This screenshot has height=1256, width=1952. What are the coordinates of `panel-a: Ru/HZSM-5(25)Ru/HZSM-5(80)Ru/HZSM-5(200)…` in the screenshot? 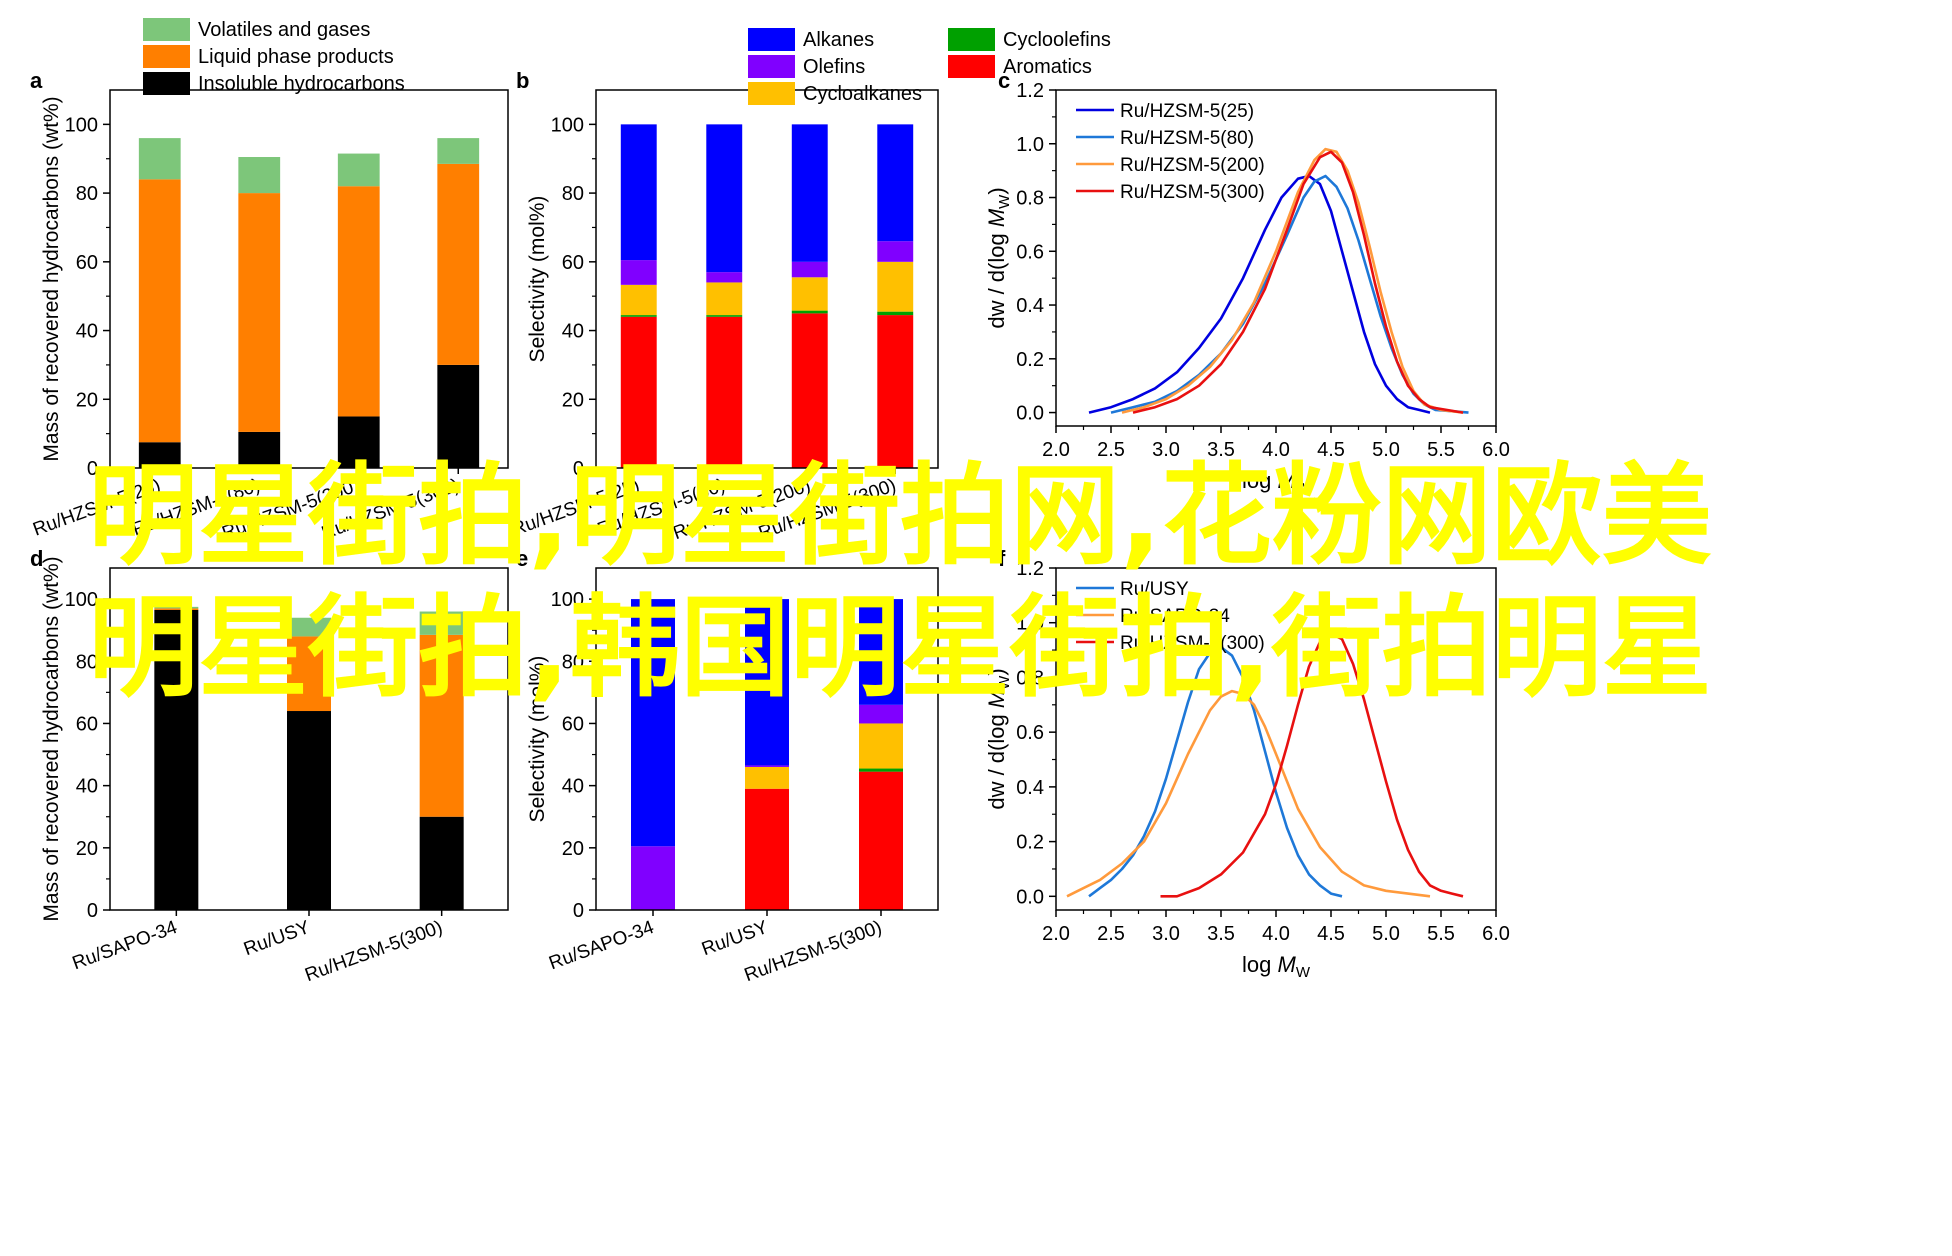 It's located at (269, 281).